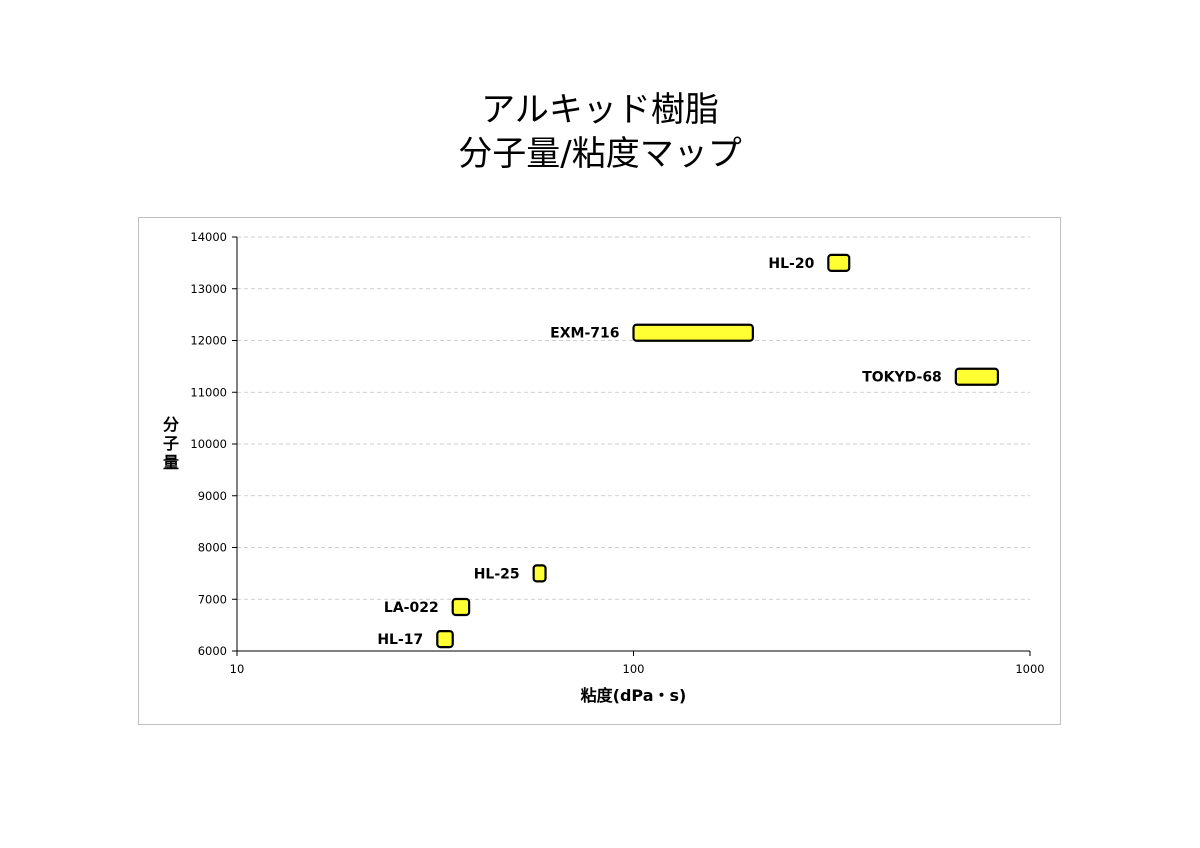  I want to click on y-tick-label: 10000, so click(208, 444).